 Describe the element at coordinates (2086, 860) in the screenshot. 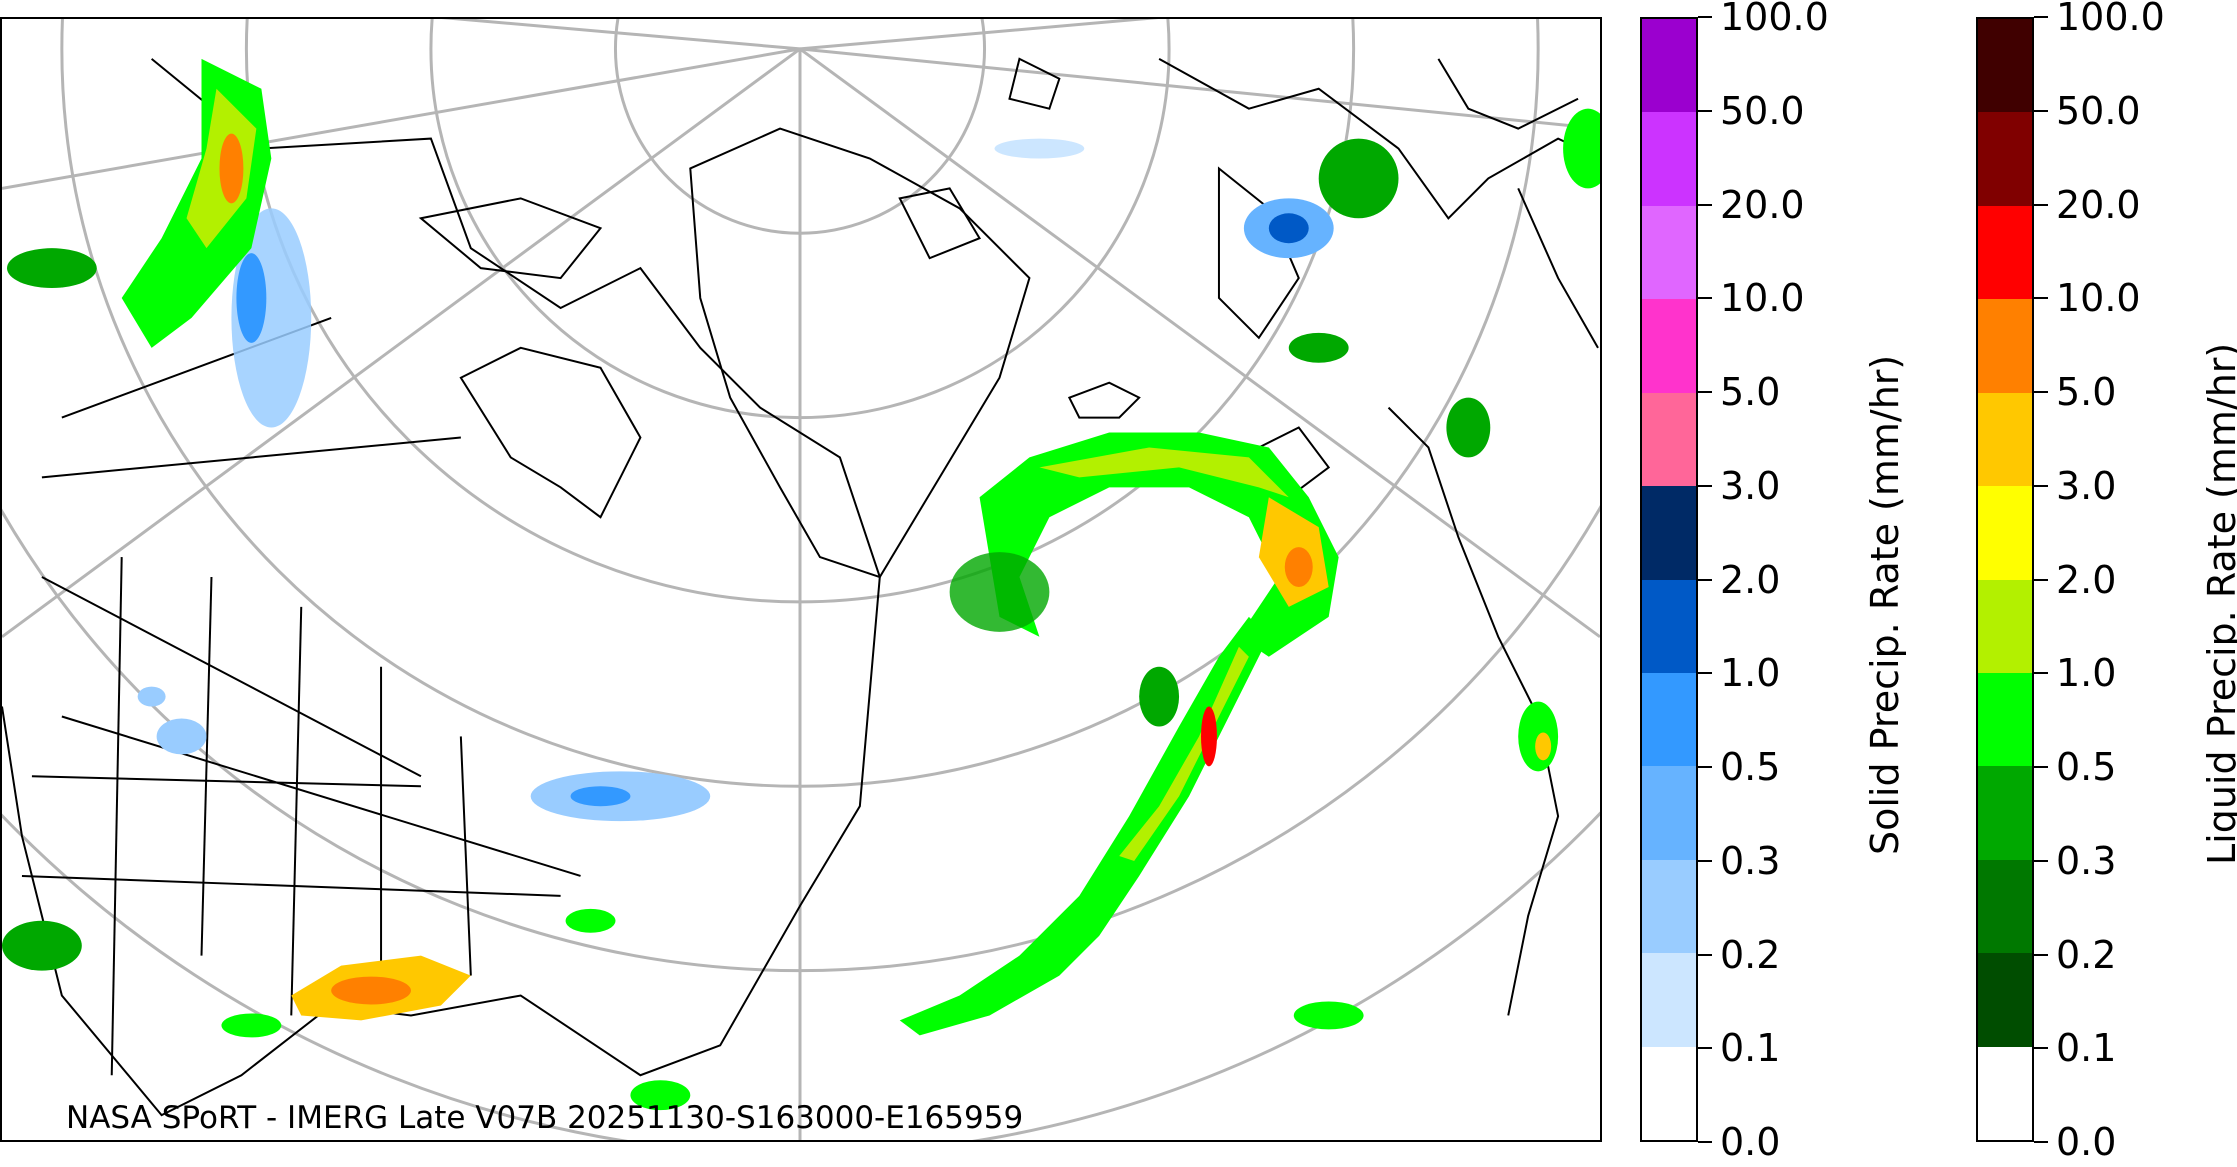

I see `liquid_colorbar-tick-label: 0.3` at that location.